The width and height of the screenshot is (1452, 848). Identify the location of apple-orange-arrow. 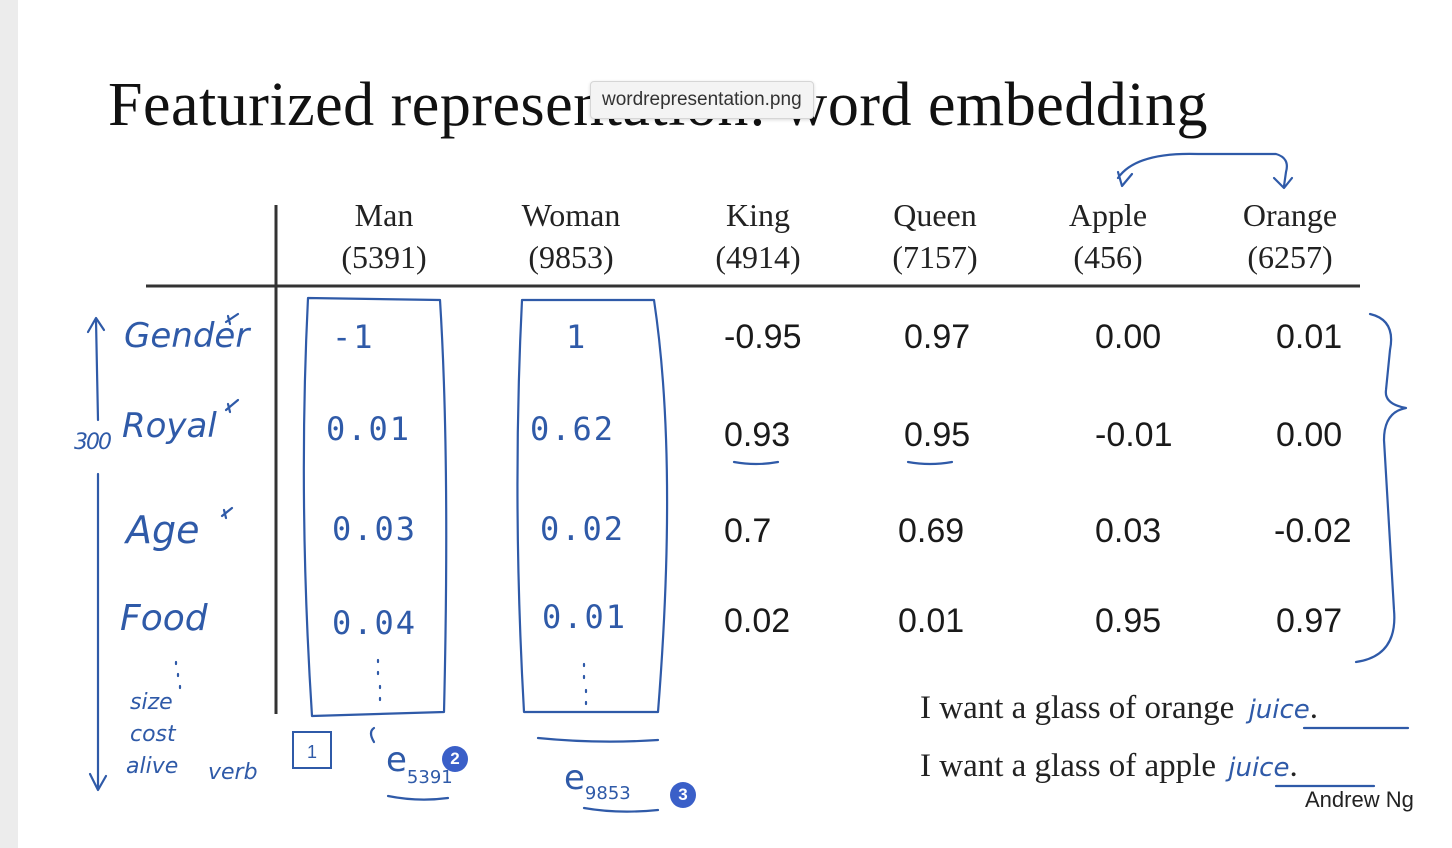
(1202, 170).